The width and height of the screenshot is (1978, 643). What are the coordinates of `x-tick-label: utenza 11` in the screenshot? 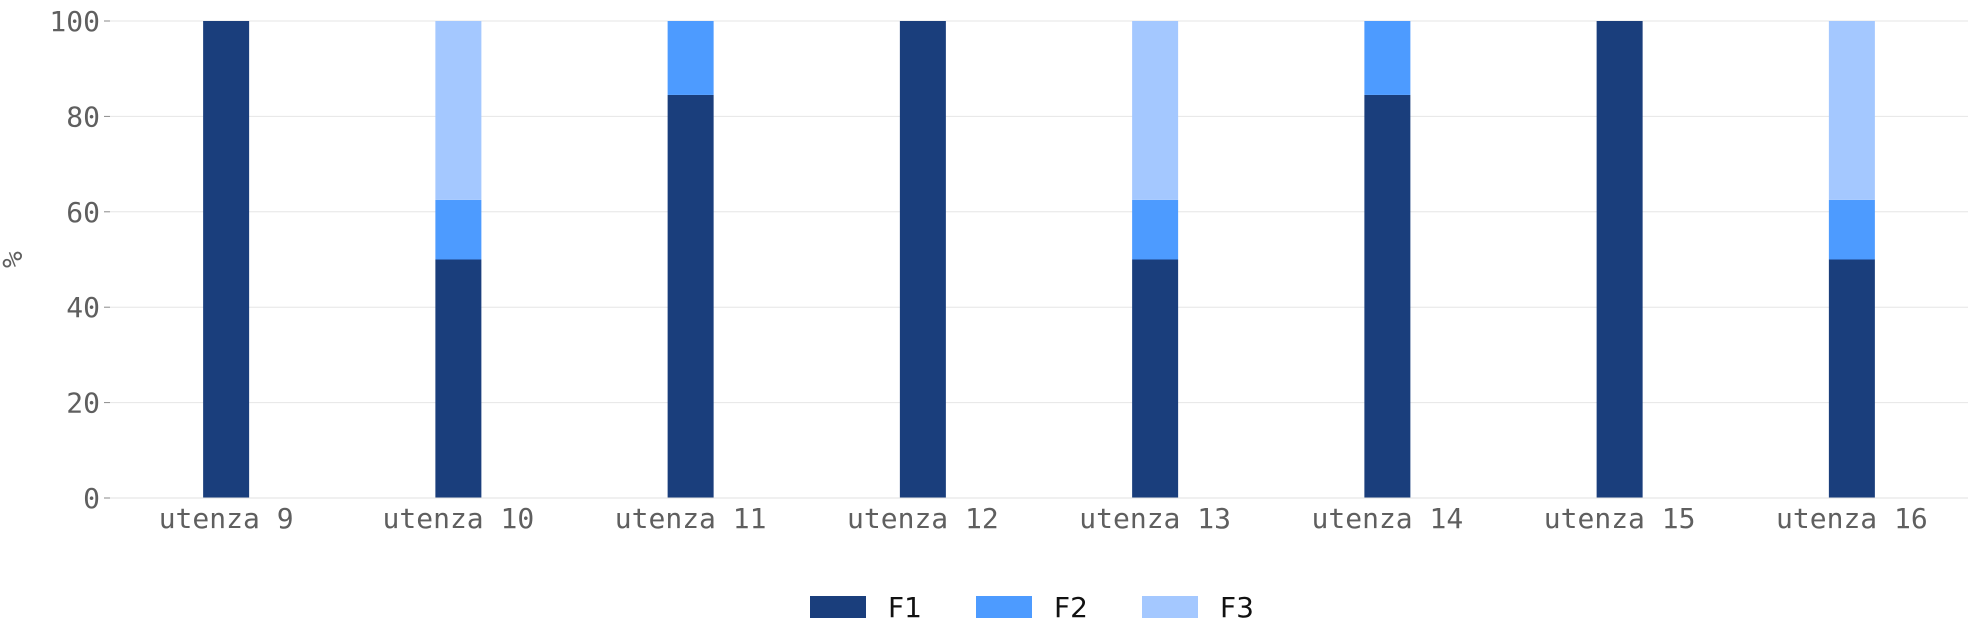 It's located at (691, 518).